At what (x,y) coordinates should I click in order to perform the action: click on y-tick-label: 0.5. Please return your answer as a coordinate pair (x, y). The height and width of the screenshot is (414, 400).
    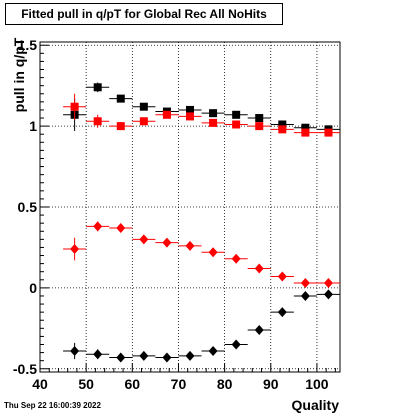
    Looking at the image, I should click on (28, 207).